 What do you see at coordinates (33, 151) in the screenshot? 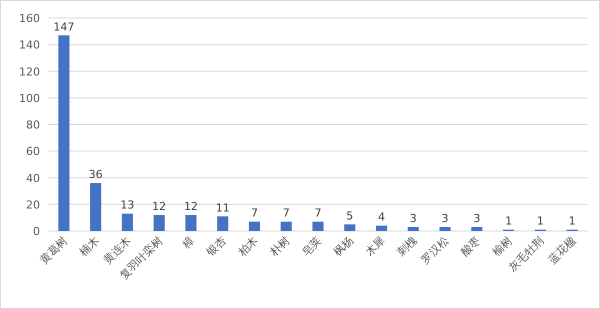
I see `y-tick-label: 60` at bounding box center [33, 151].